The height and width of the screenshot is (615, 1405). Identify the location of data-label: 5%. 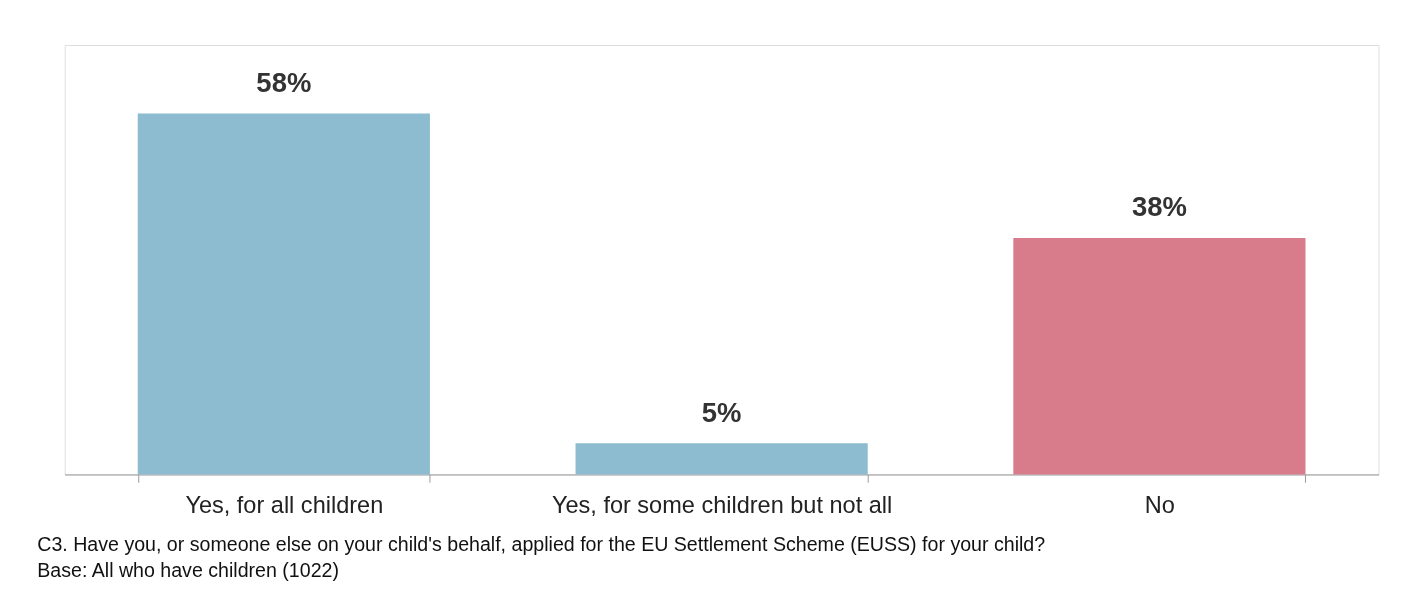
(721, 412).